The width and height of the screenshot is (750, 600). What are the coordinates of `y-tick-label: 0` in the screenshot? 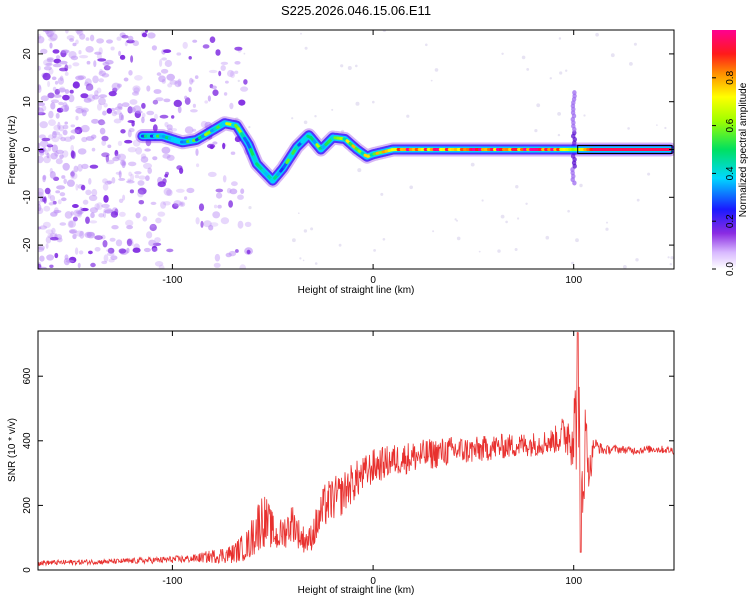 It's located at (27, 570).